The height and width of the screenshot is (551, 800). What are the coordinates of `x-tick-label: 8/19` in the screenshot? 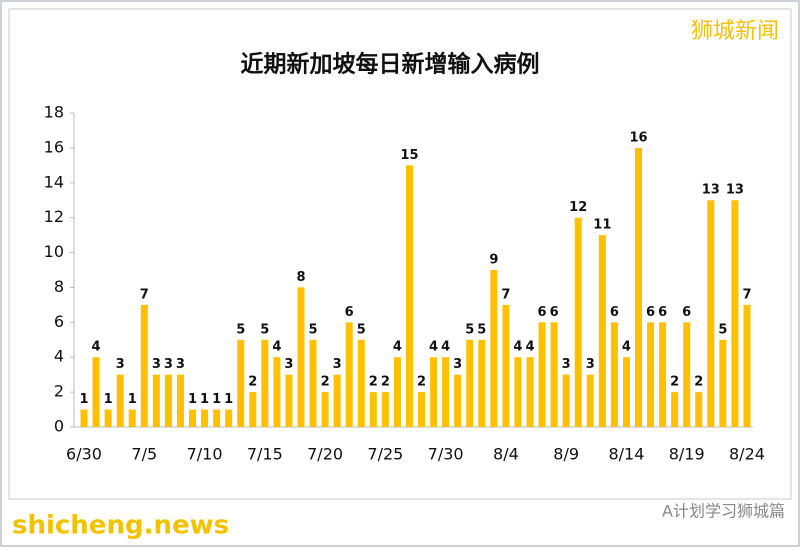 It's located at (687, 454).